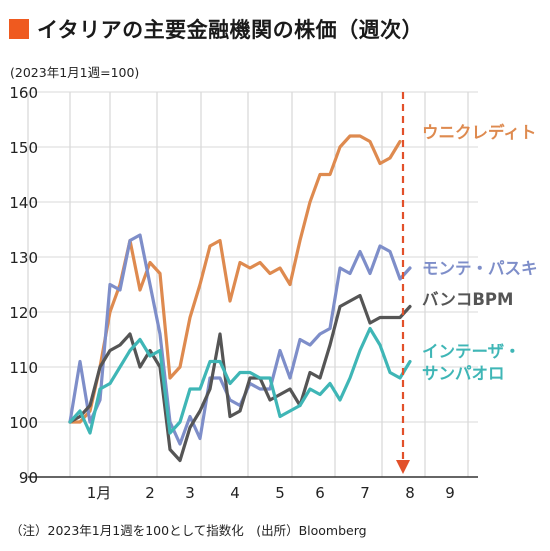  Describe the element at coordinates (280, 493) in the screenshot. I see `x-tick-label: 5` at that location.